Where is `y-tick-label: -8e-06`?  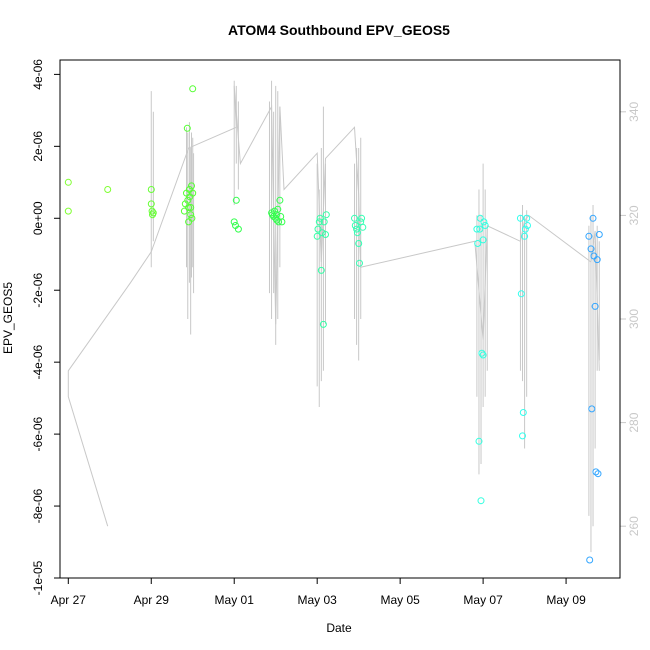
y-tick-label: -8e-06 is located at coordinates (38, 505).